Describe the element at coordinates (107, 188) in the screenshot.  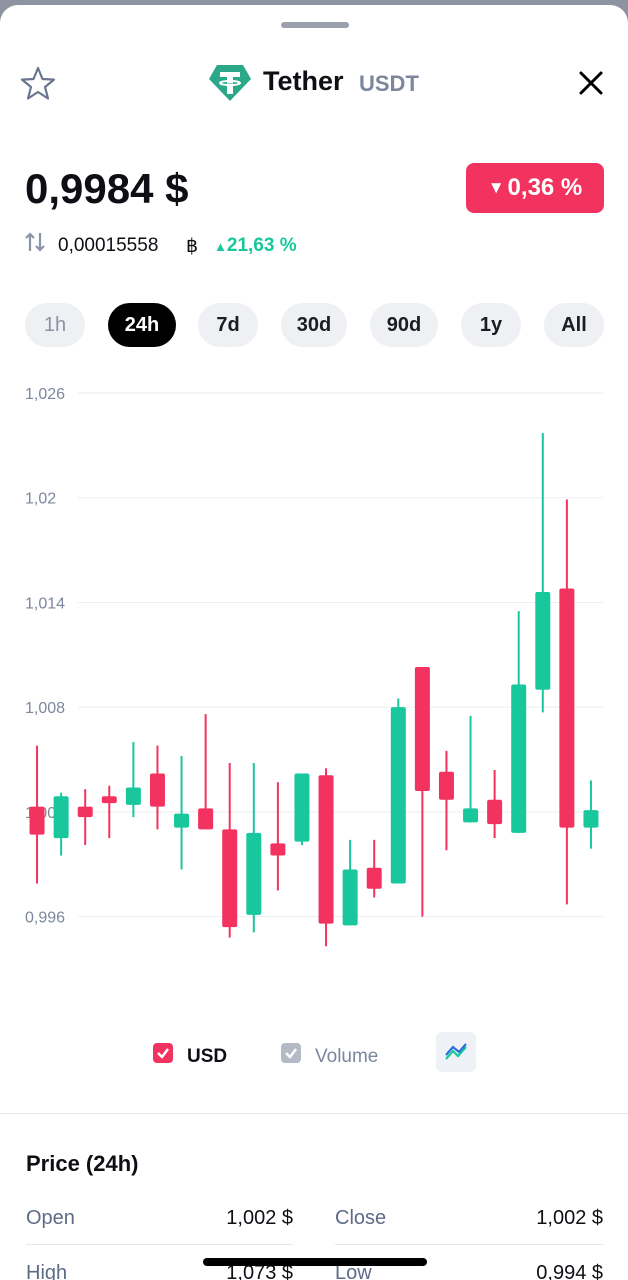
I see `price: 0,9984 $` at that location.